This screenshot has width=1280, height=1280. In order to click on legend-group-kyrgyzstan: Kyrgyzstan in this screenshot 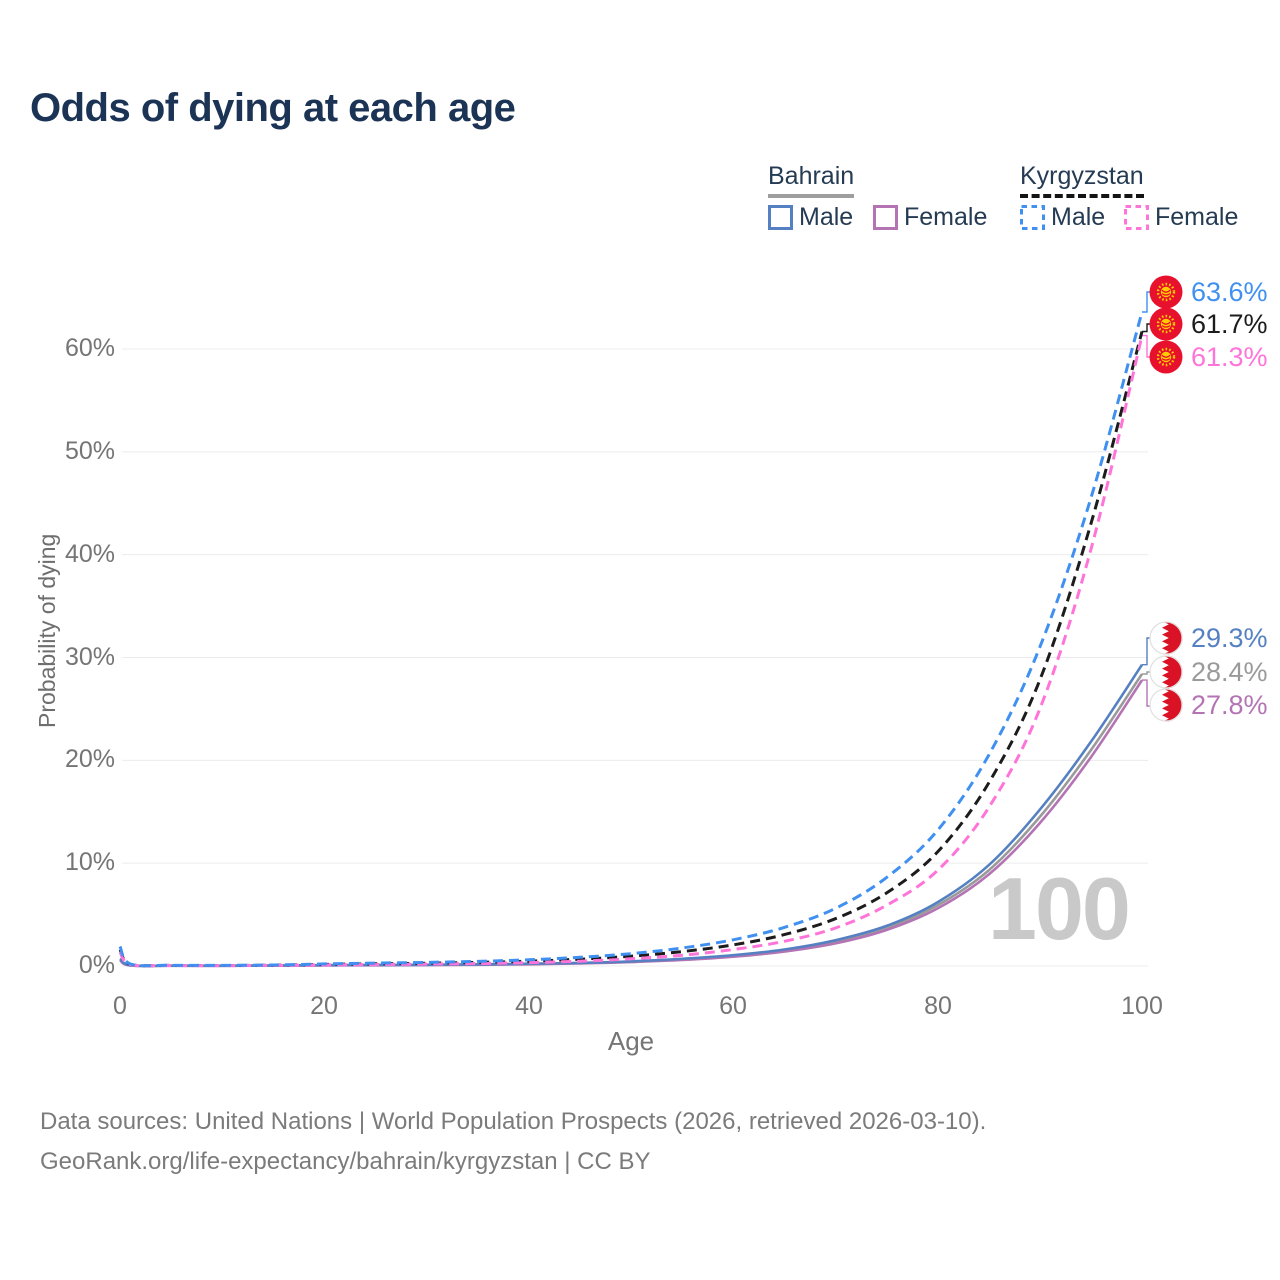, I will do `click(1082, 180)`.